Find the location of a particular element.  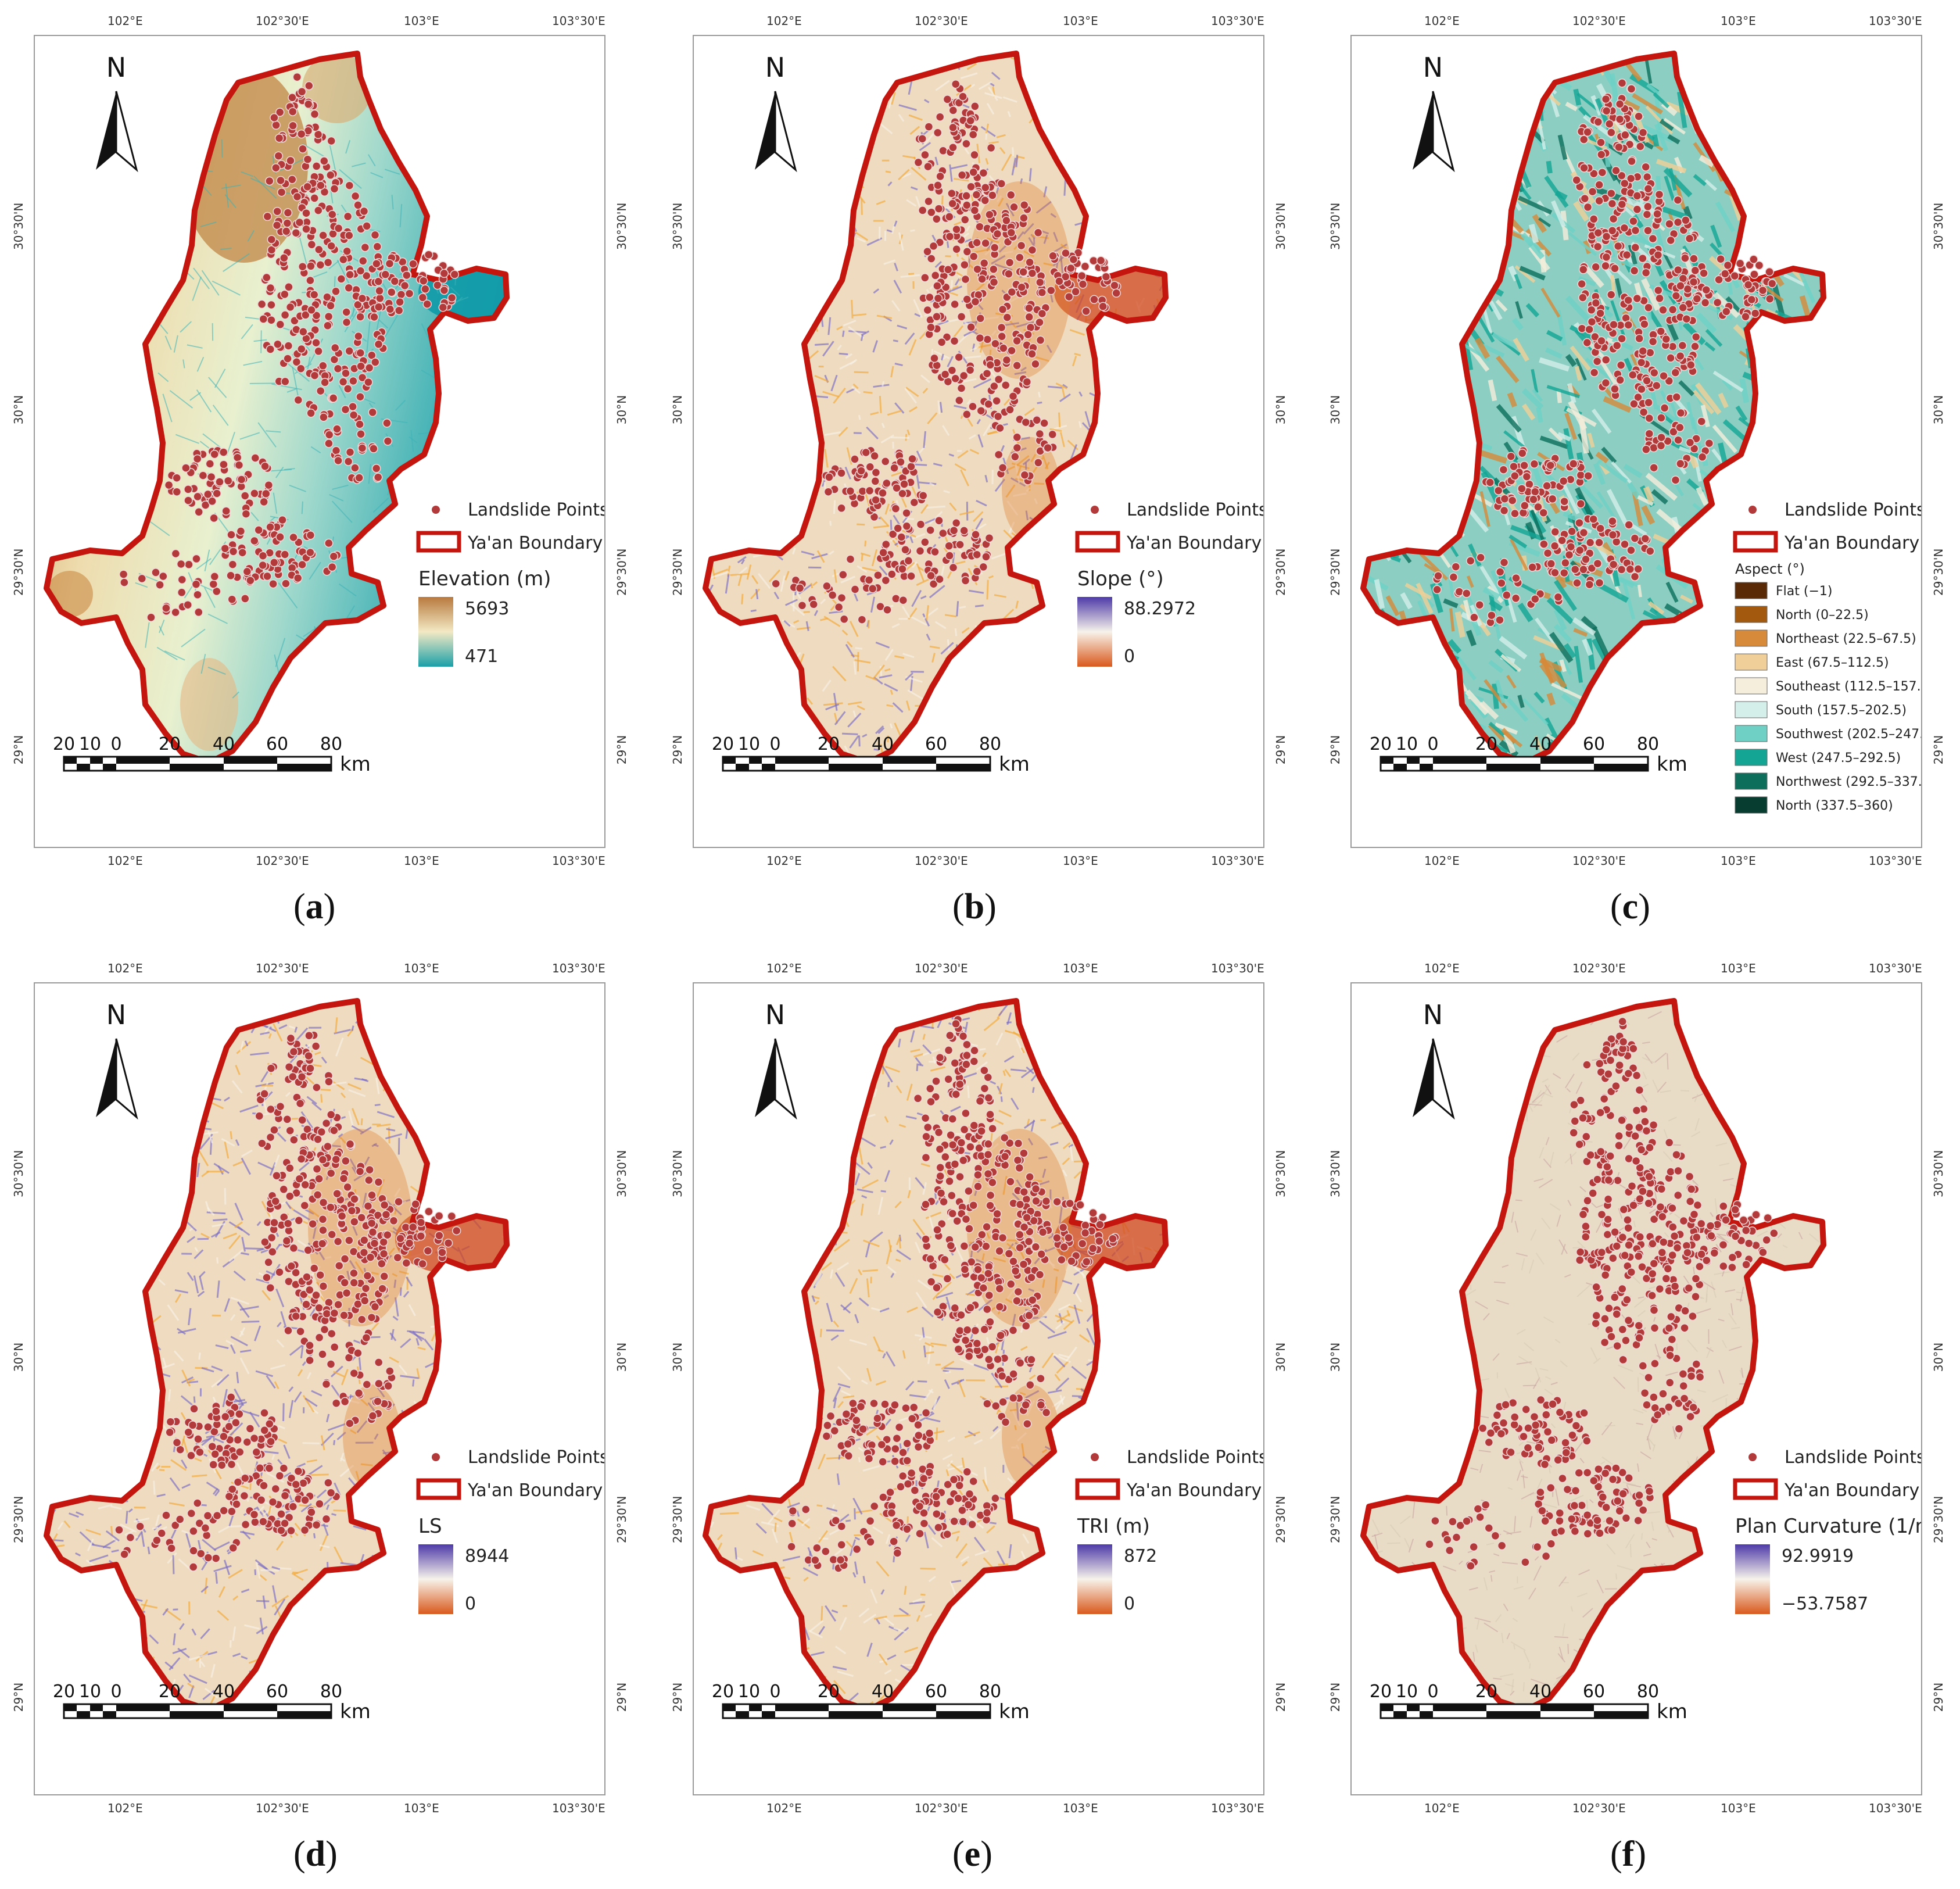

latitude-tick-label: 30°N is located at coordinates (1281, 1357).